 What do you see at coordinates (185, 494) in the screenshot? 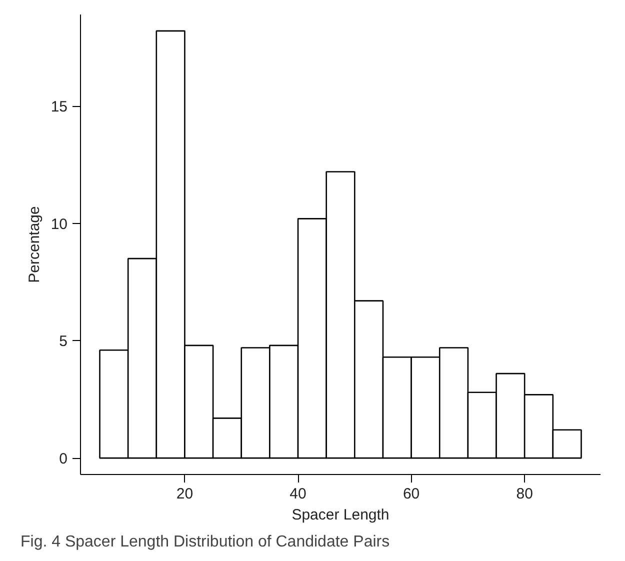
I see `x-tick-label: 20` at bounding box center [185, 494].